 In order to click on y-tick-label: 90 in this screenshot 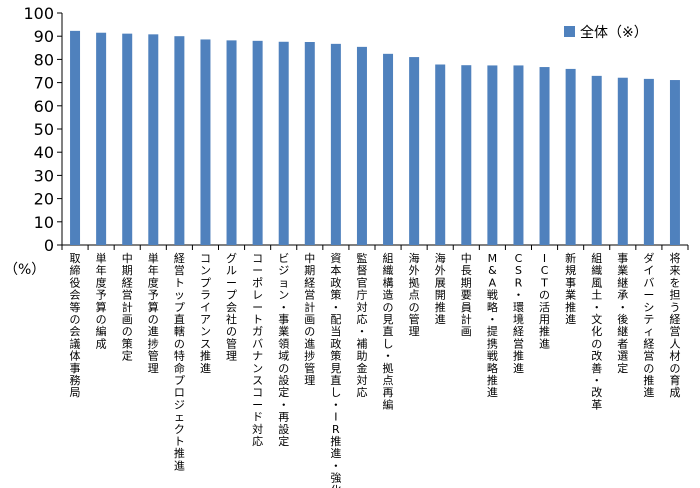, I will do `click(44, 36)`.